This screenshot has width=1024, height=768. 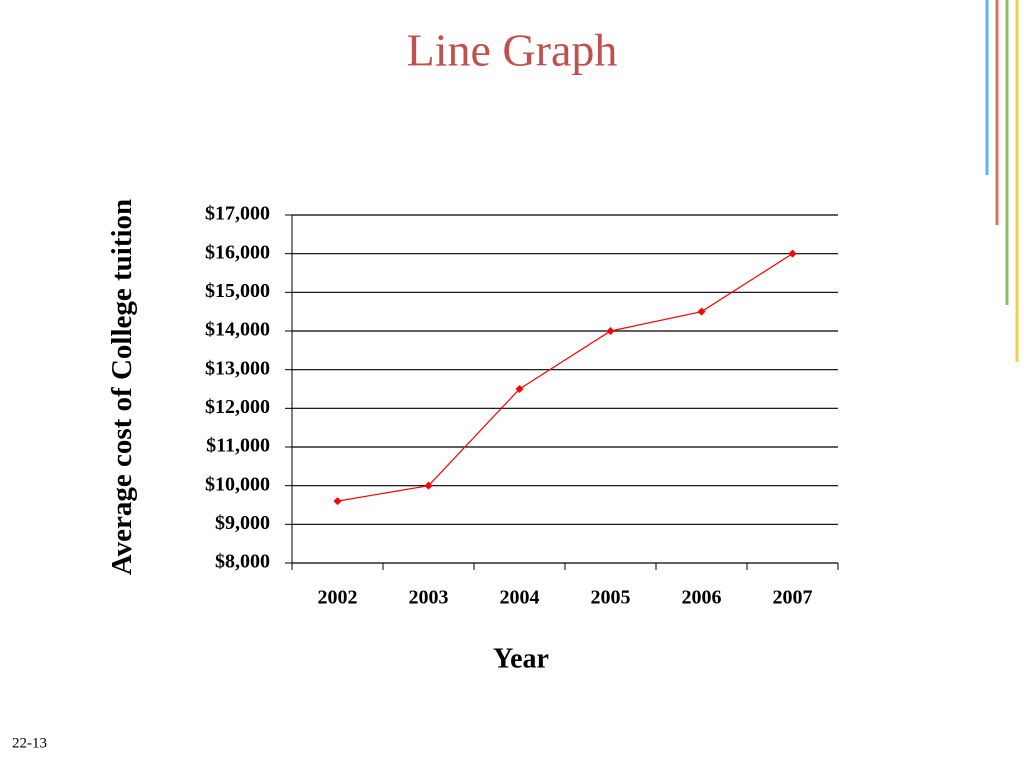 What do you see at coordinates (702, 598) in the screenshot?
I see `x-tick-label: 2006` at bounding box center [702, 598].